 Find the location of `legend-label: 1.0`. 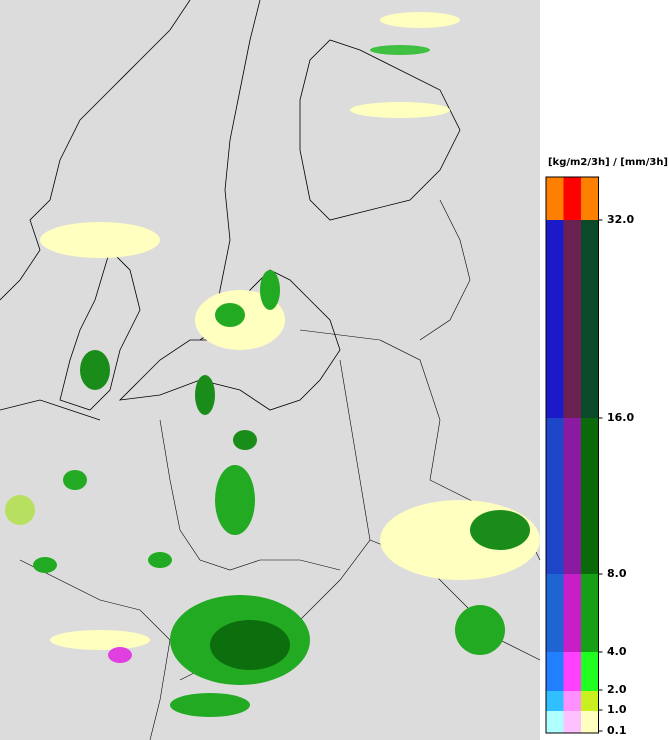

legend-label: 1.0 is located at coordinates (617, 709).